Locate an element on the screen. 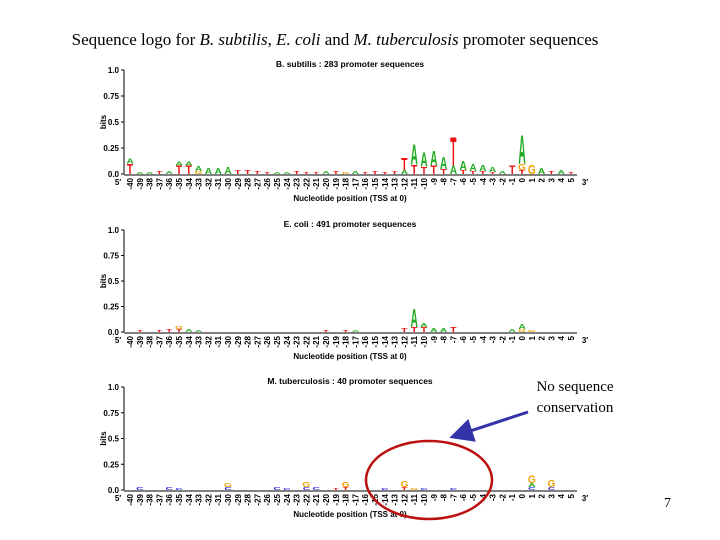 The height and width of the screenshot is (540, 720). x-tick-label: -33 is located at coordinates (199, 499).